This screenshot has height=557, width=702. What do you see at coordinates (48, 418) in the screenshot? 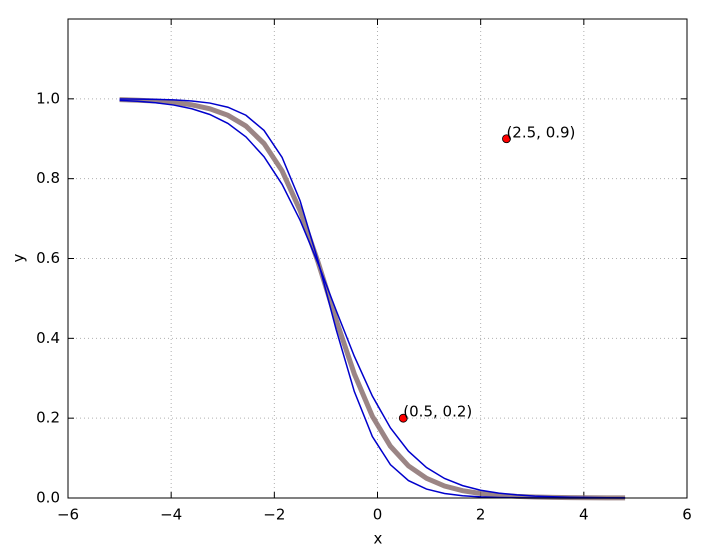
I see `y-tick-label: 0.2` at bounding box center [48, 418].